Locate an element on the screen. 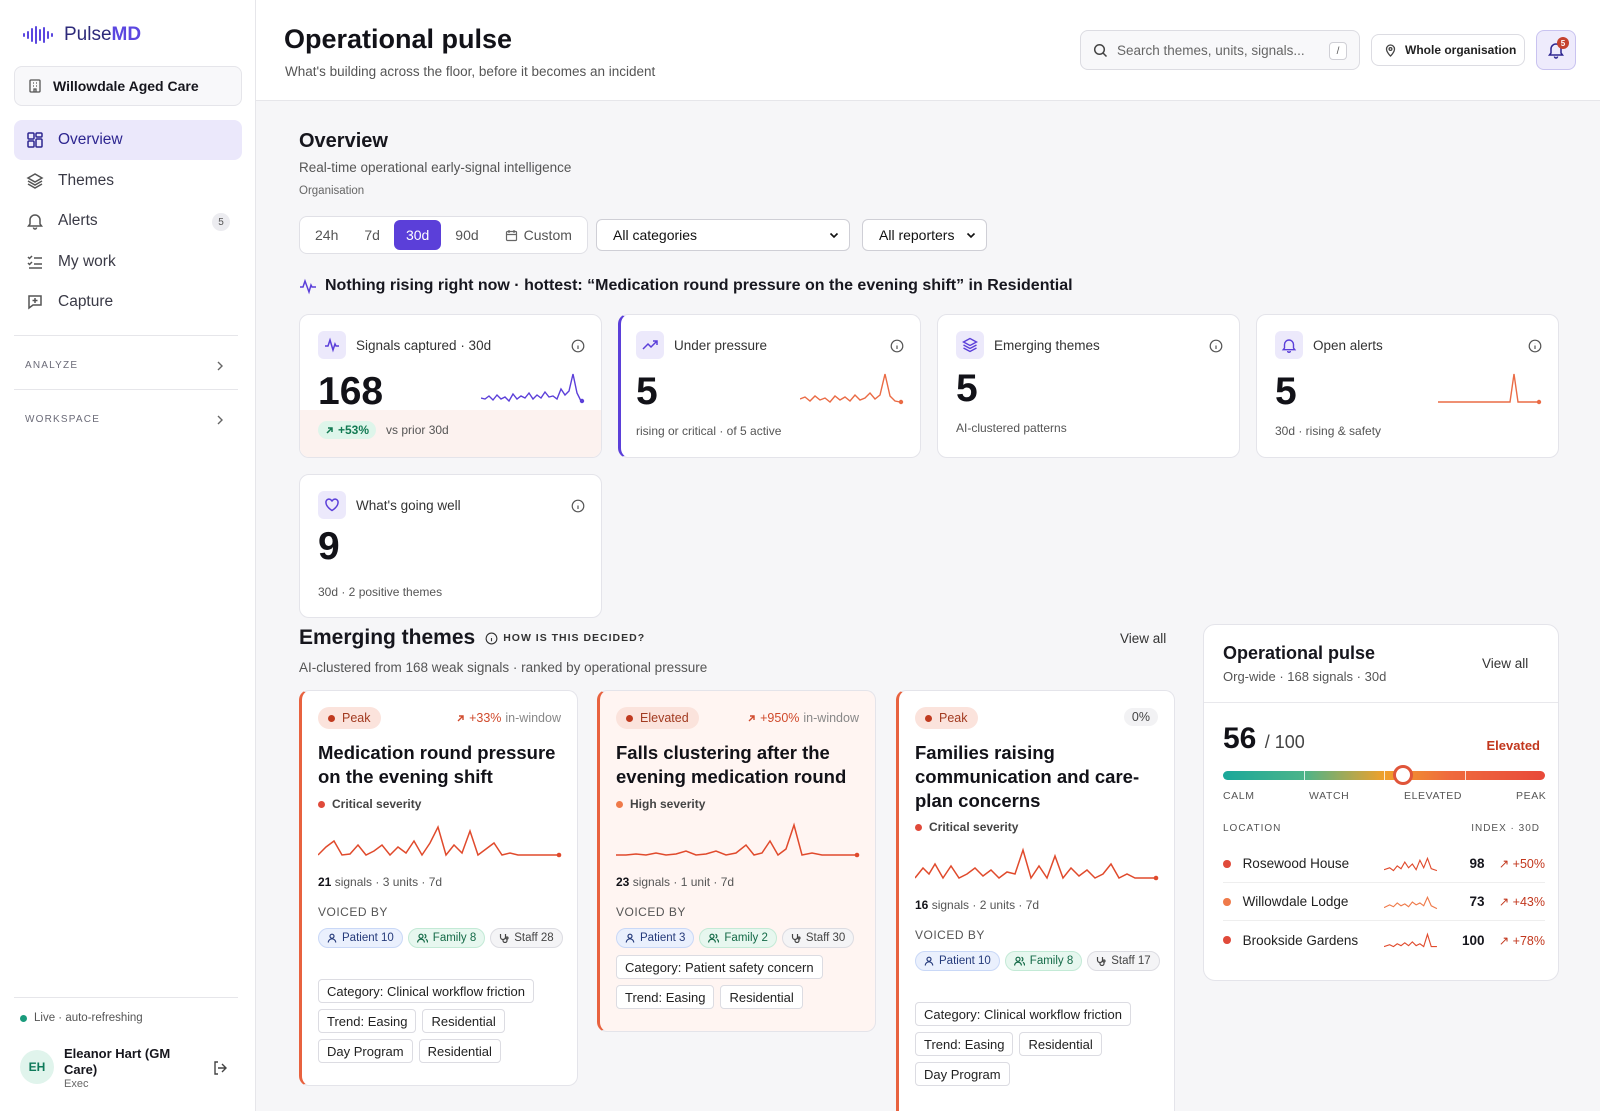 The image size is (1600, 1111). how-decided-link: HOW IS THIS DECIDED? is located at coordinates (565, 638).